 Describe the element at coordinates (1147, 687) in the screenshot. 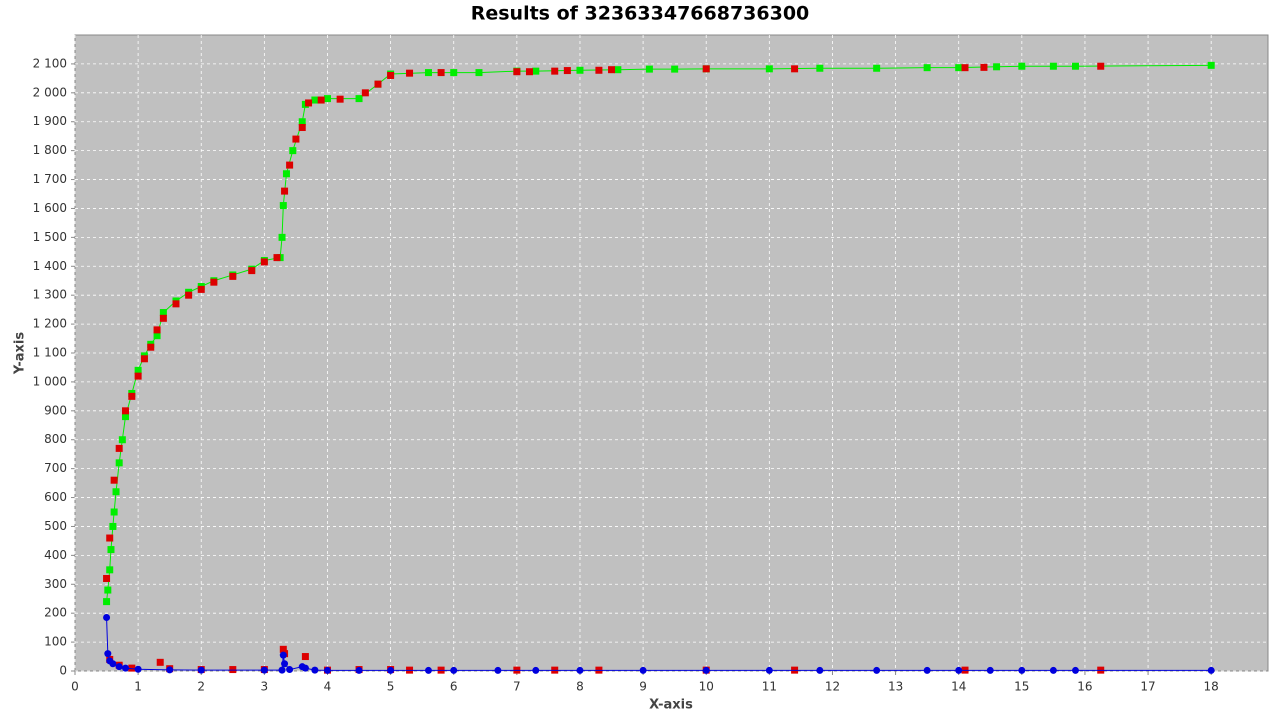

I see `x-tick-label: 17` at that location.